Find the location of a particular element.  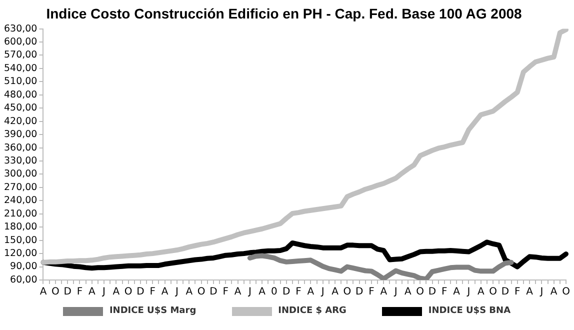

y-tick-label: 240,00 is located at coordinates (21, 200).